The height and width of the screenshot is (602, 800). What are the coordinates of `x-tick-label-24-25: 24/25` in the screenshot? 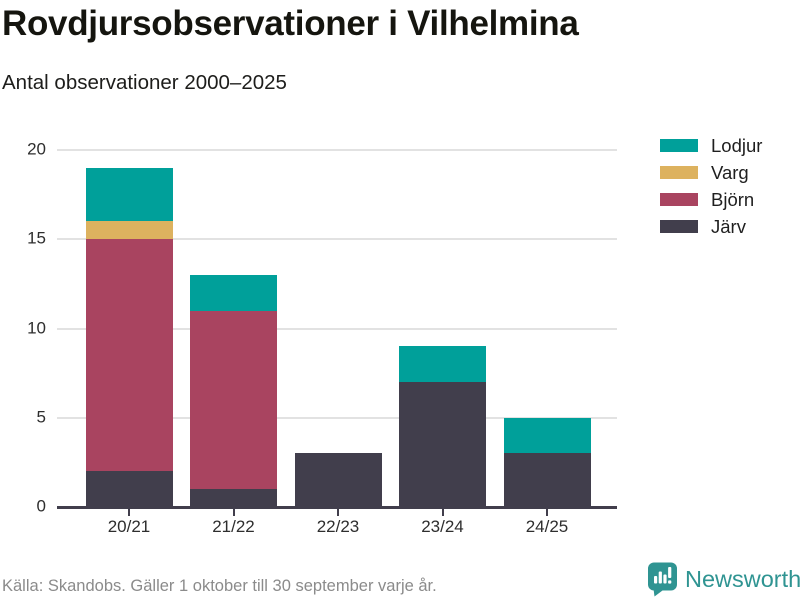 It's located at (547, 526).